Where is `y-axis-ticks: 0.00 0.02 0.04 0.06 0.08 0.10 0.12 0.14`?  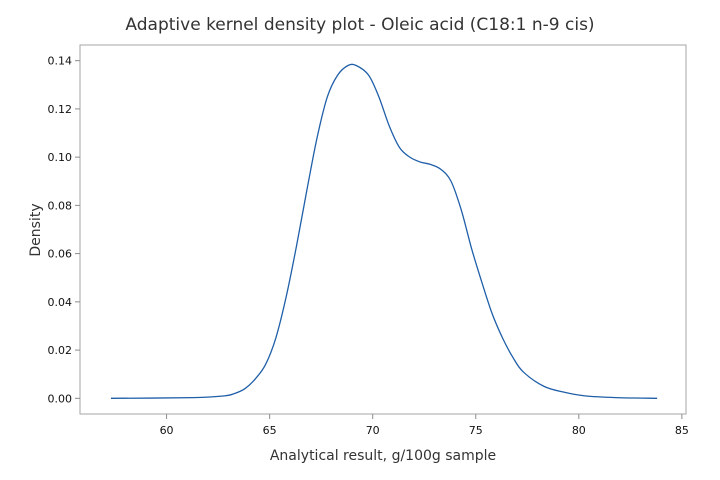 y-axis-ticks: 0.00 0.02 0.04 0.06 0.08 0.10 0.12 0.14 is located at coordinates (64, 230).